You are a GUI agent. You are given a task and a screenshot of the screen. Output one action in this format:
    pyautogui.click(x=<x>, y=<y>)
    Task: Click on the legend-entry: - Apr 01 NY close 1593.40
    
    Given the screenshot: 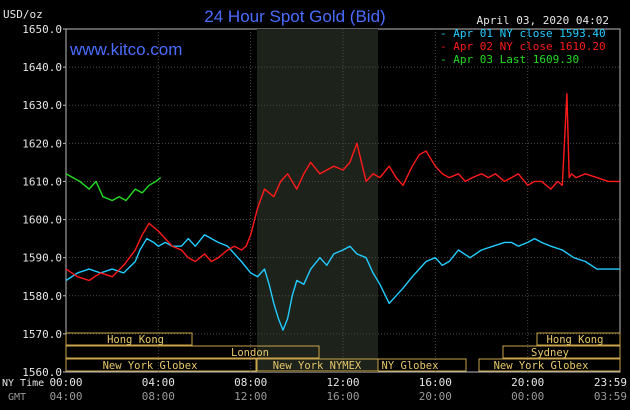 What is the action you would take?
    pyautogui.click(x=523, y=33)
    